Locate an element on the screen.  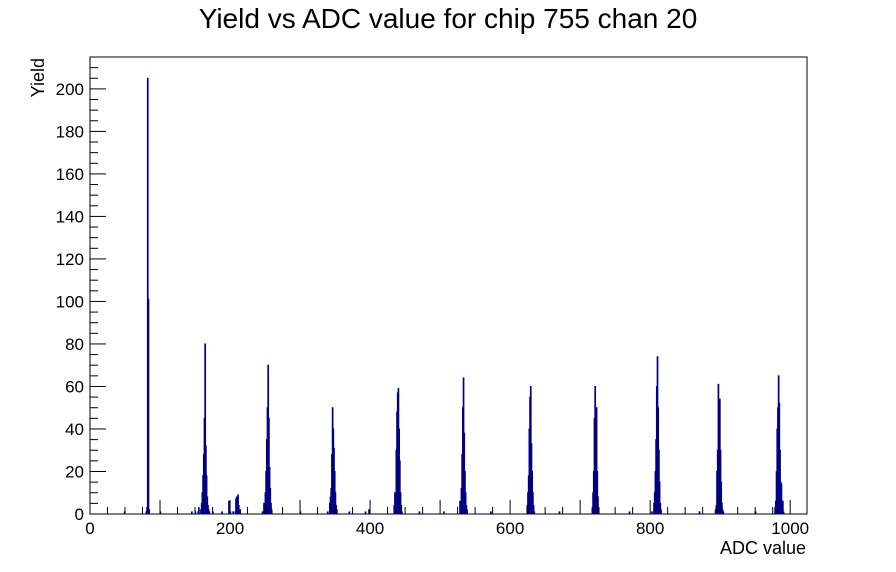
y-tick-label: 40 is located at coordinates (74, 429).